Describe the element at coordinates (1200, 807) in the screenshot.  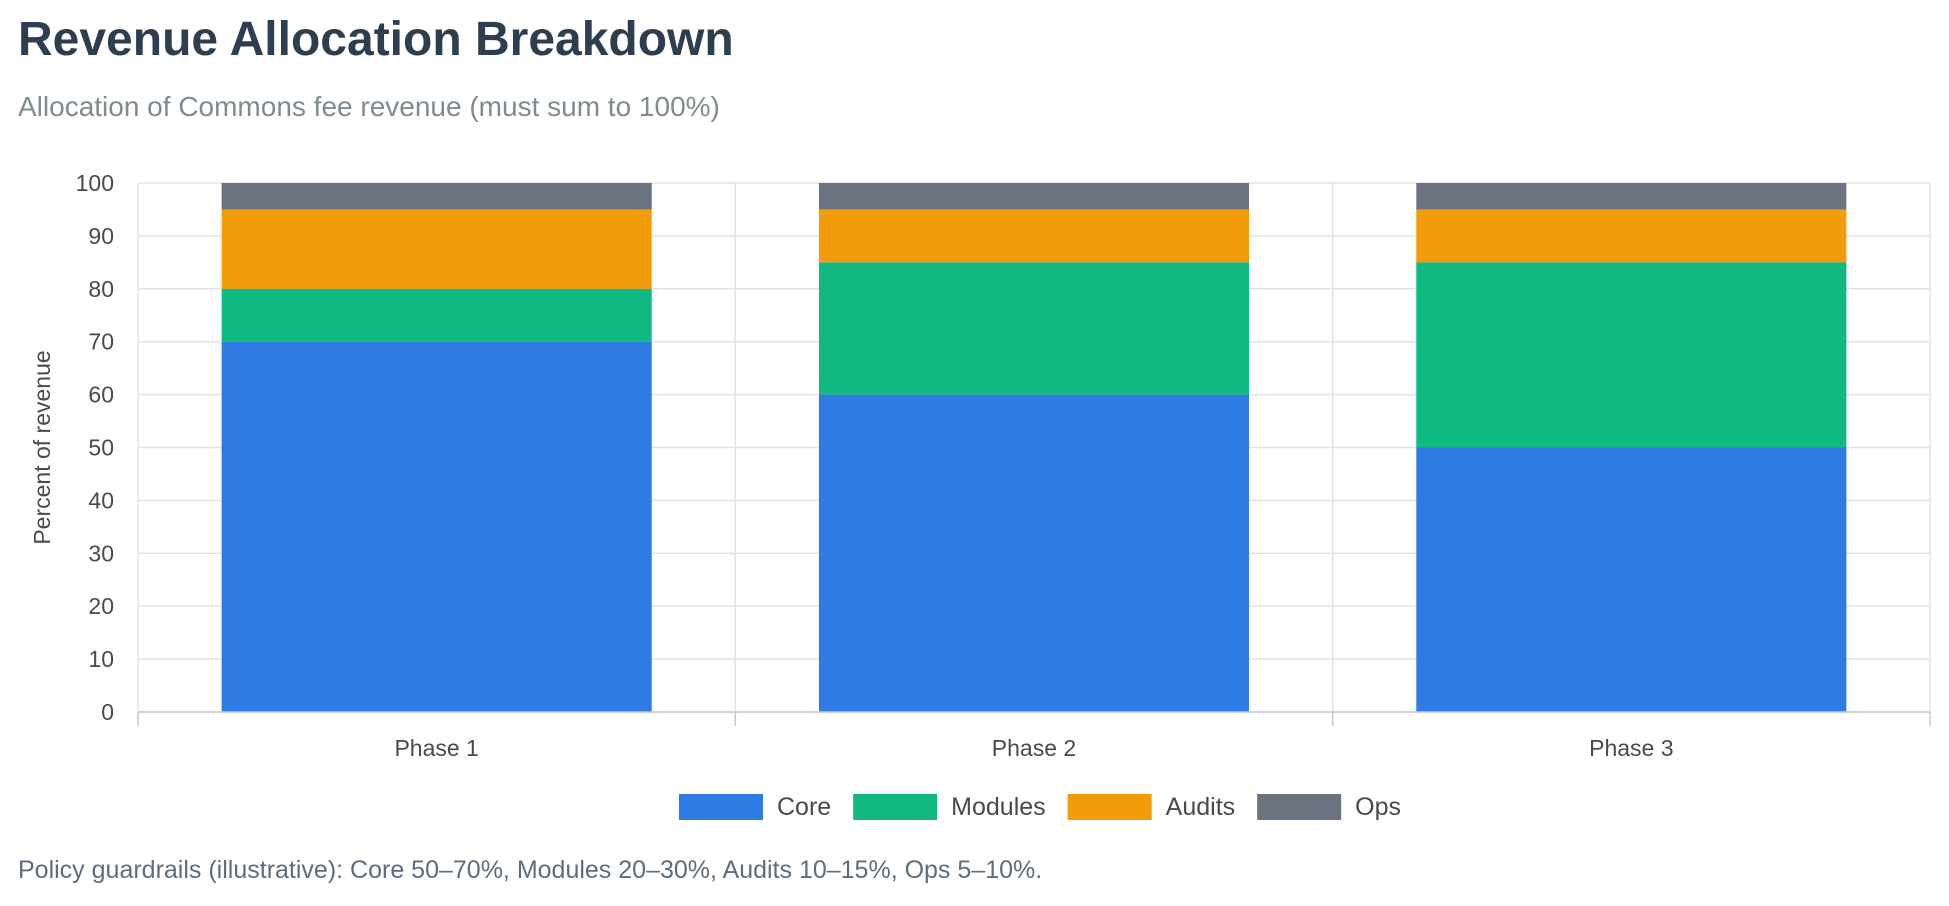
I see `legend-label-audits: Audits` at that location.